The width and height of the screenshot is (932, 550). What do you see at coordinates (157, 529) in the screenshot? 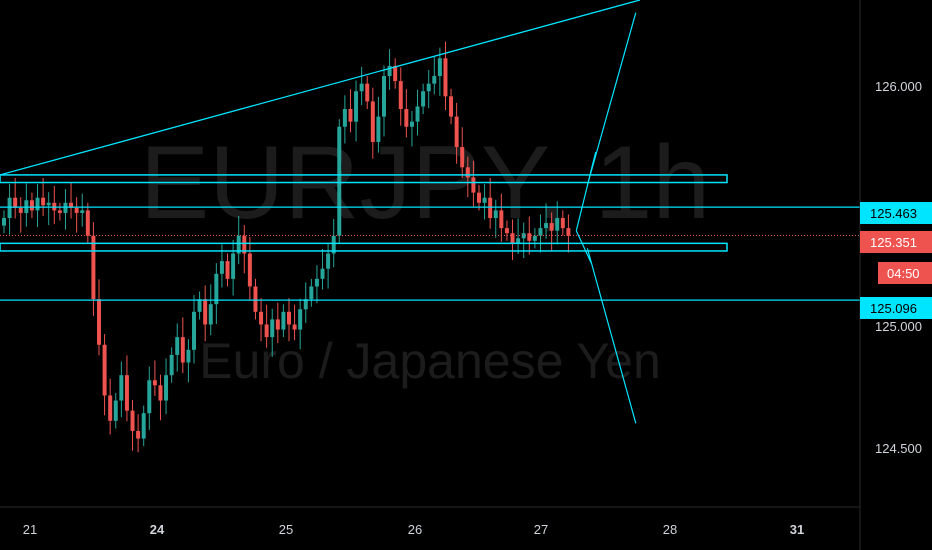
I see `x-tick-24: 24` at bounding box center [157, 529].